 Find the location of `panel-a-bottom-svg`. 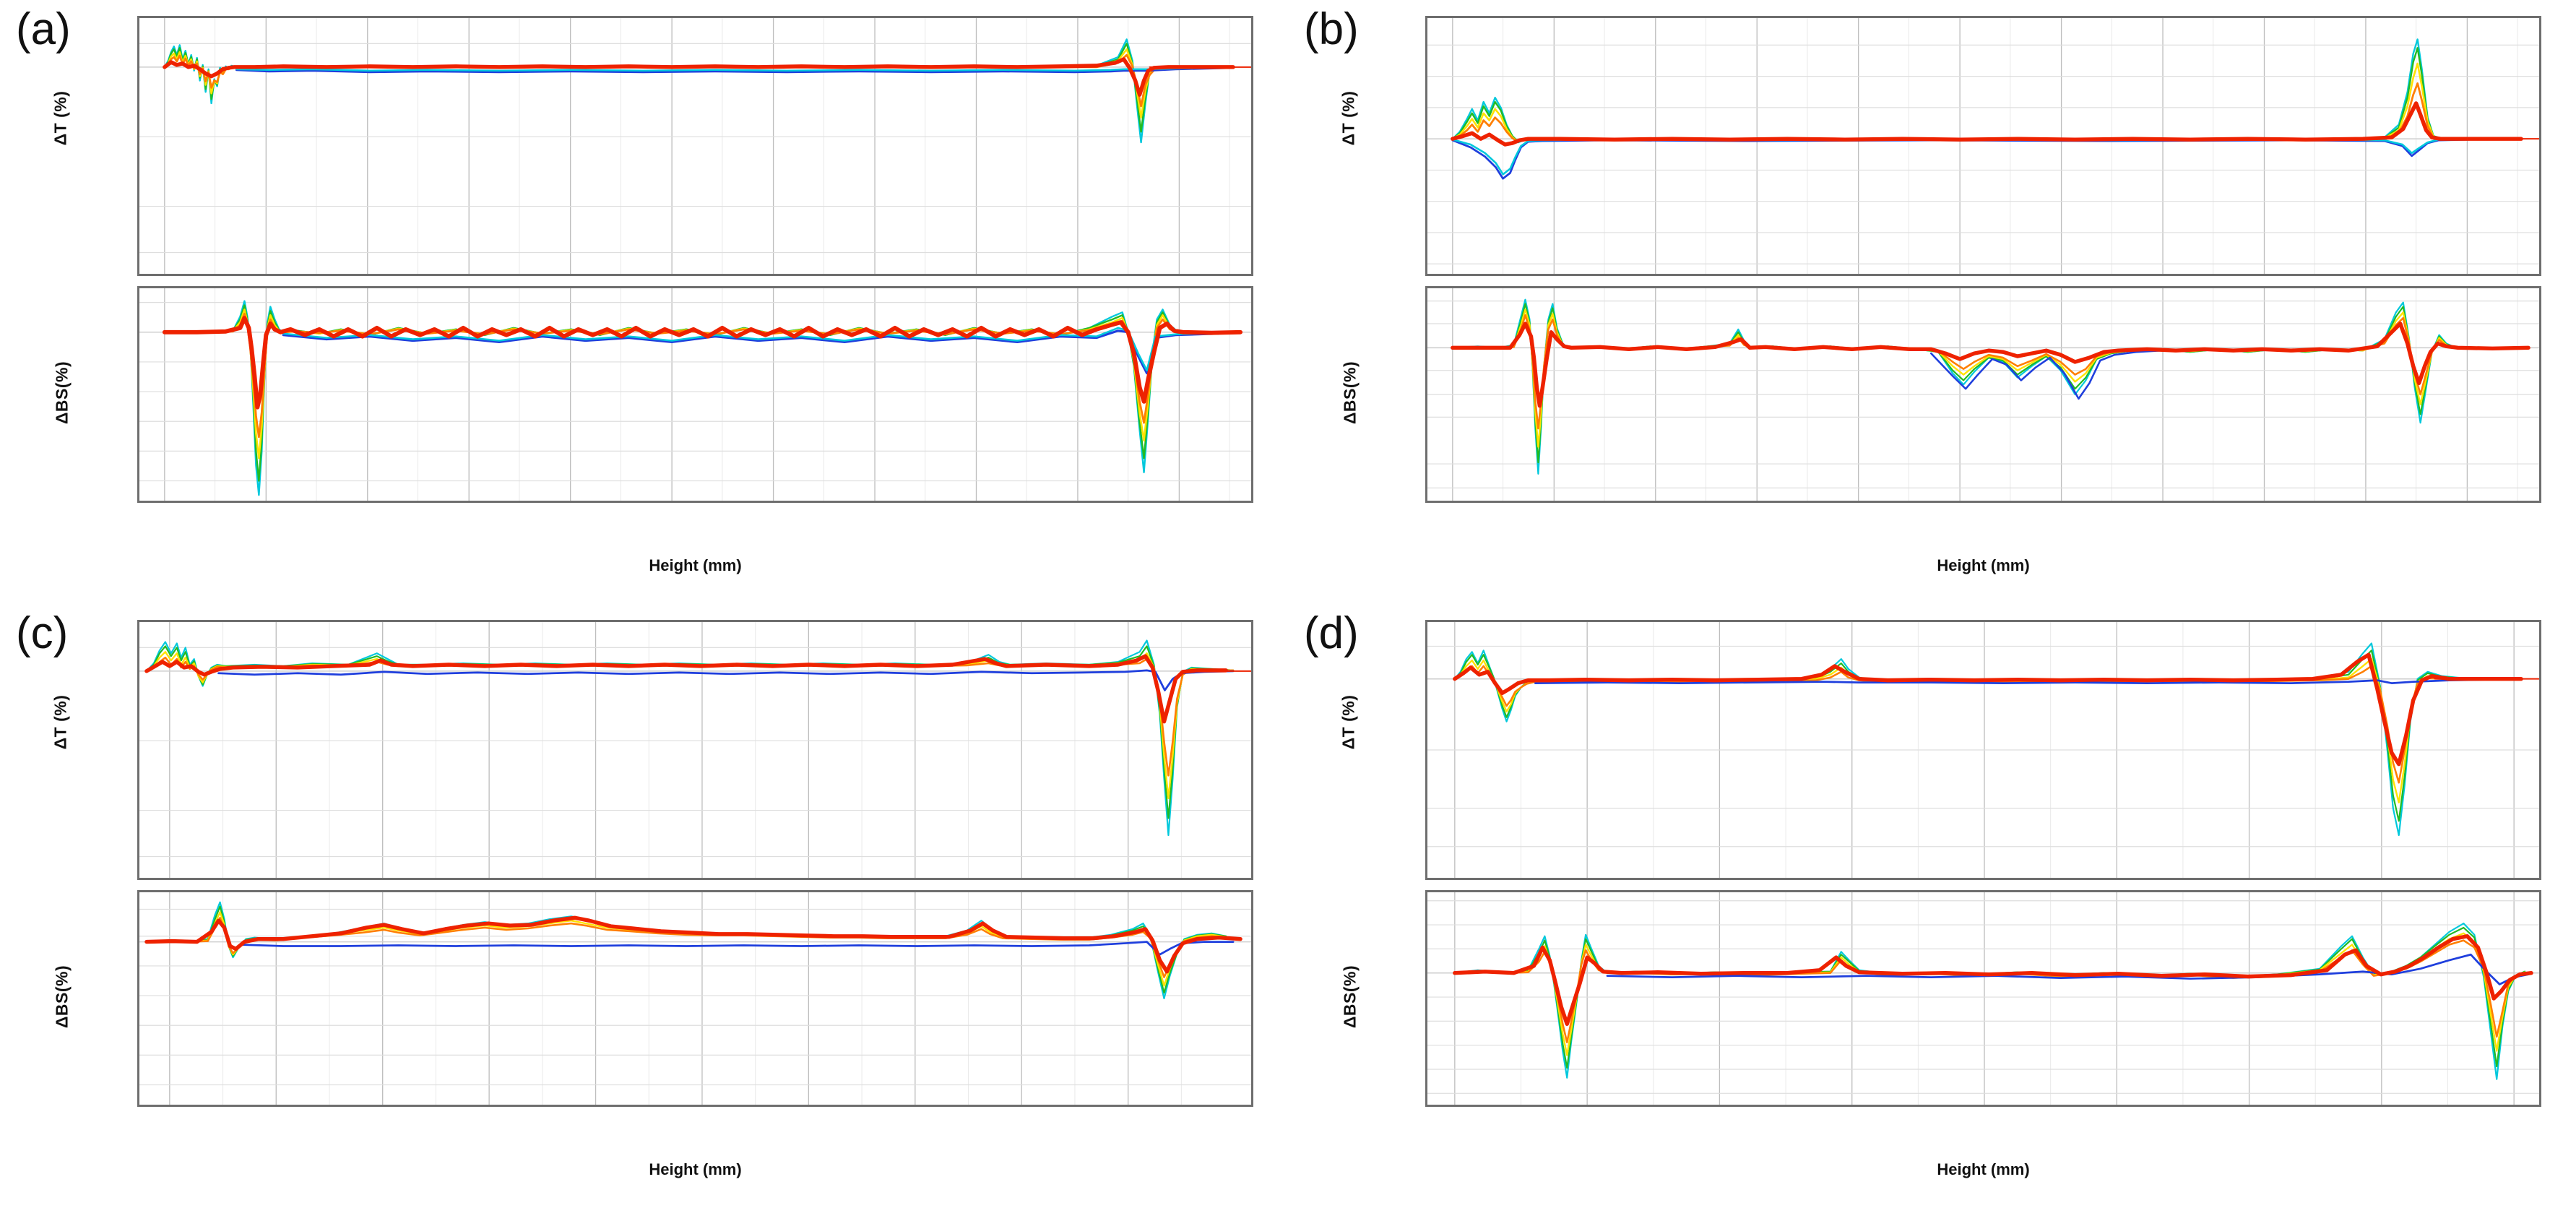

panel-a-bottom-svg is located at coordinates (695, 394).